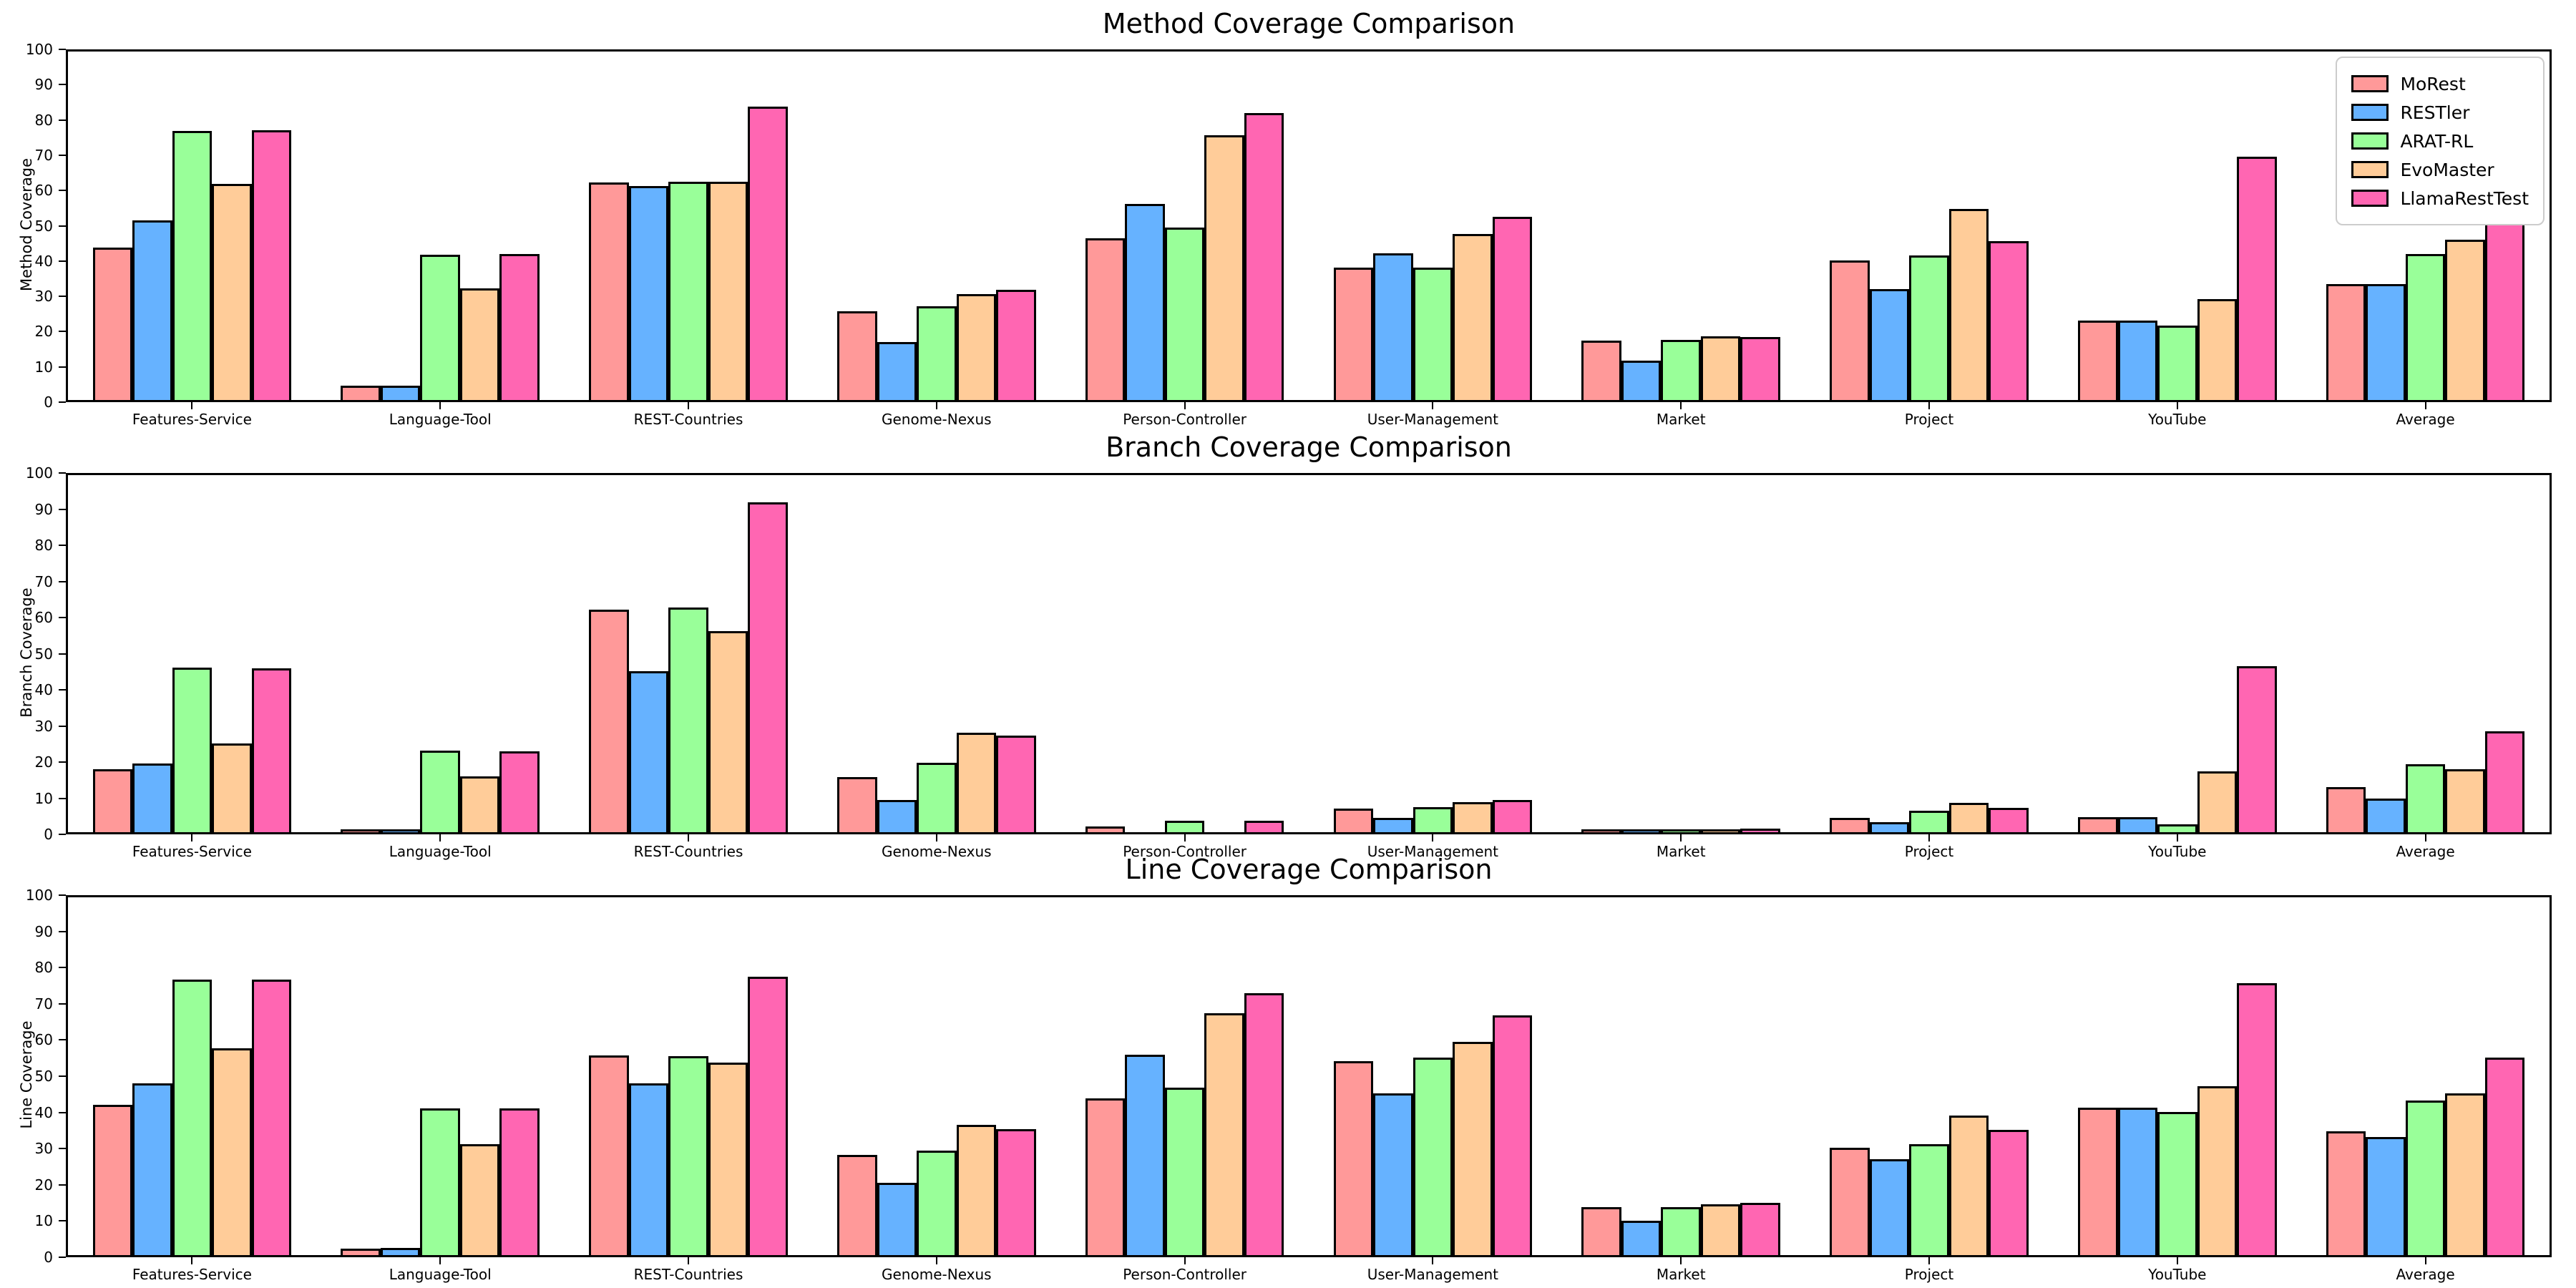 Image resolution: width=2576 pixels, height=1288 pixels. What do you see at coordinates (937, 1203) in the screenshot?
I see `bar-arat-rl-genome-nexus` at bounding box center [937, 1203].